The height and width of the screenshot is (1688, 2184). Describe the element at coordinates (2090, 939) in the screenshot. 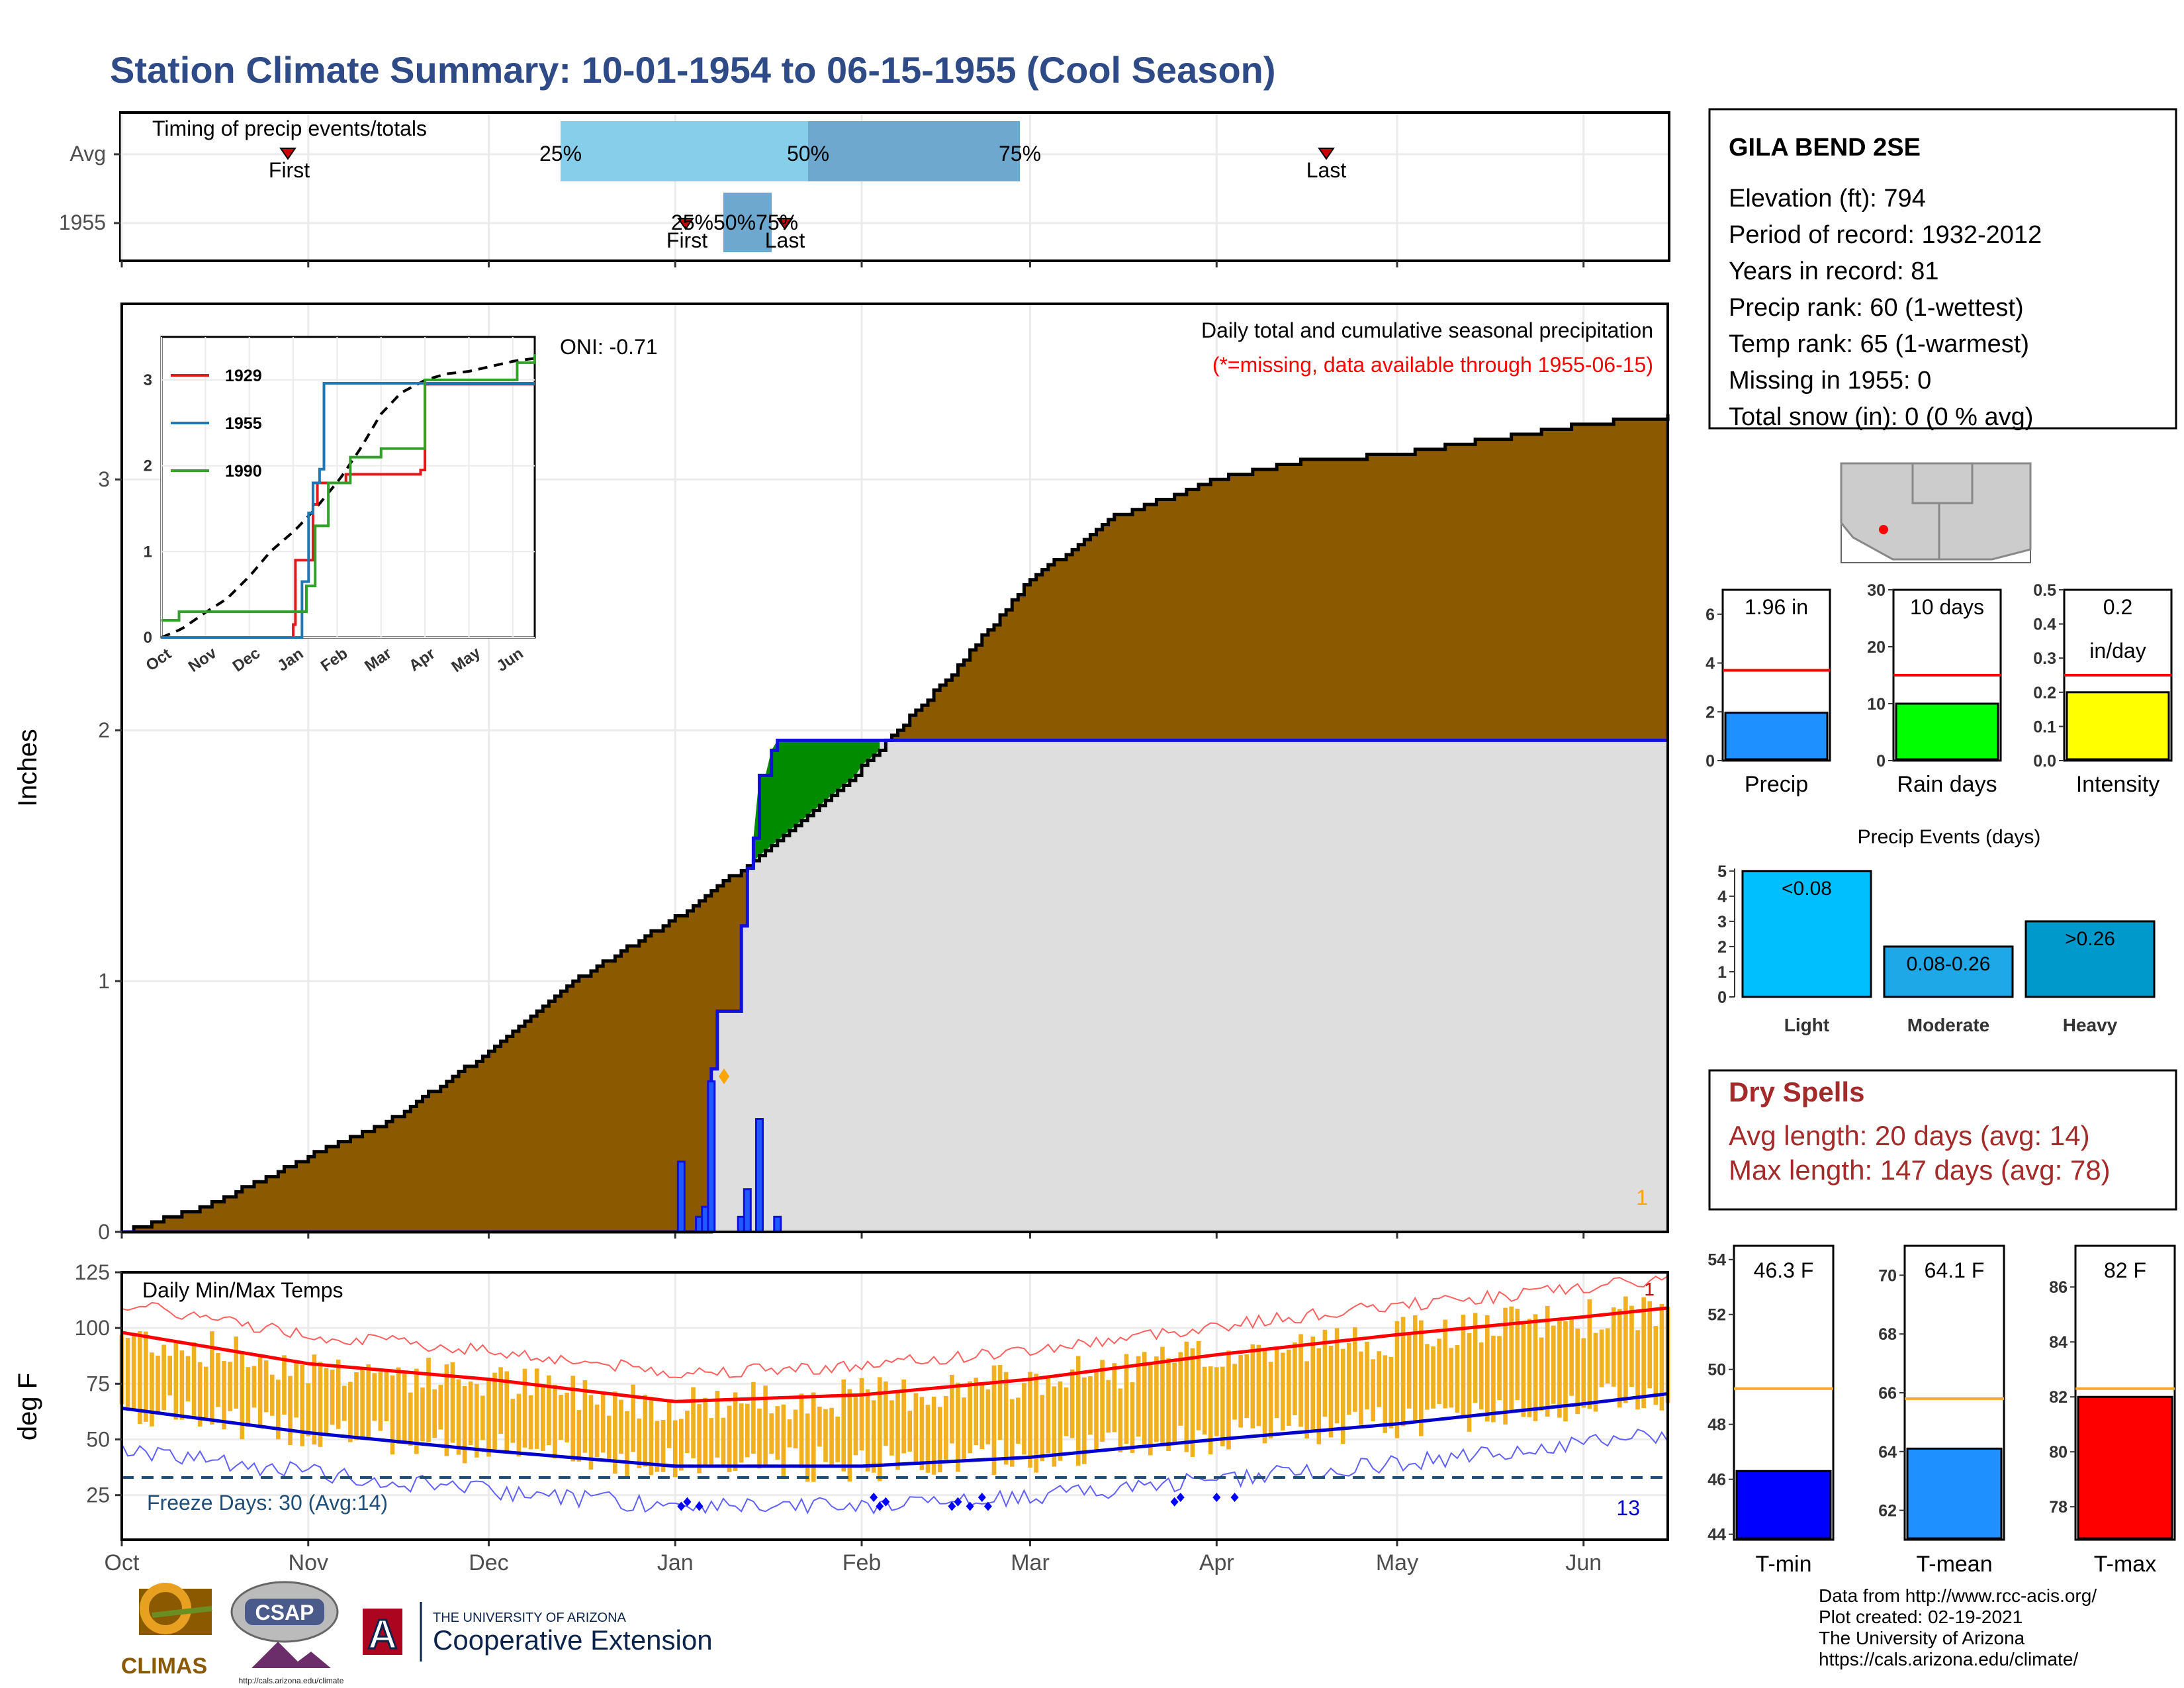

I see `event-bar-label: >0.26` at that location.